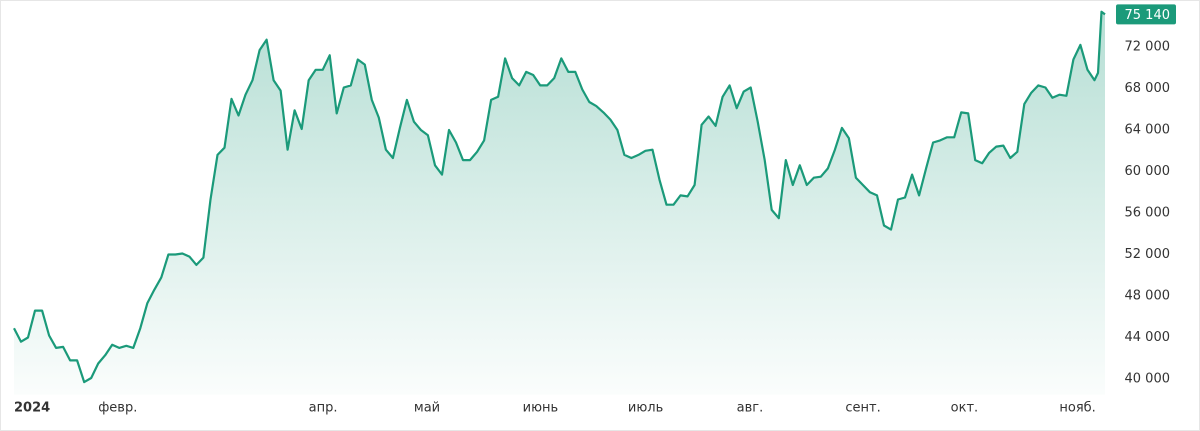 This screenshot has width=1200, height=431. What do you see at coordinates (1148, 130) in the screenshot?
I see `y-tick-label: 64 000` at bounding box center [1148, 130].